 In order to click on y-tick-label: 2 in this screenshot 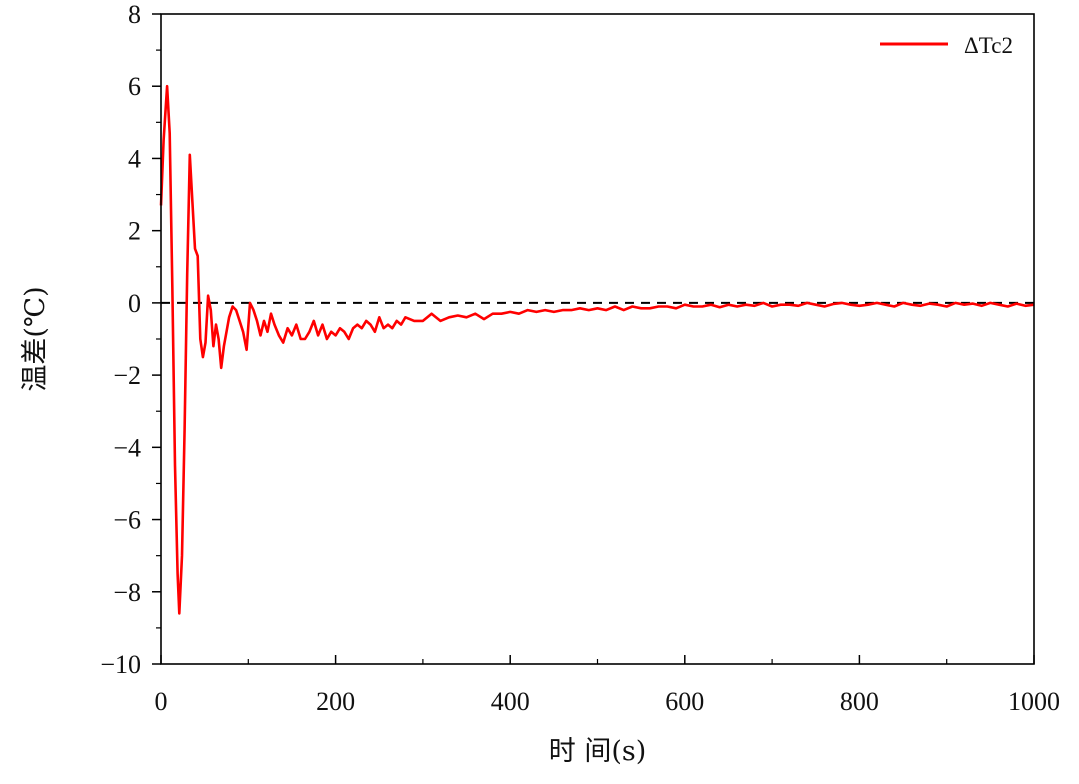, I will do `click(134, 231)`.